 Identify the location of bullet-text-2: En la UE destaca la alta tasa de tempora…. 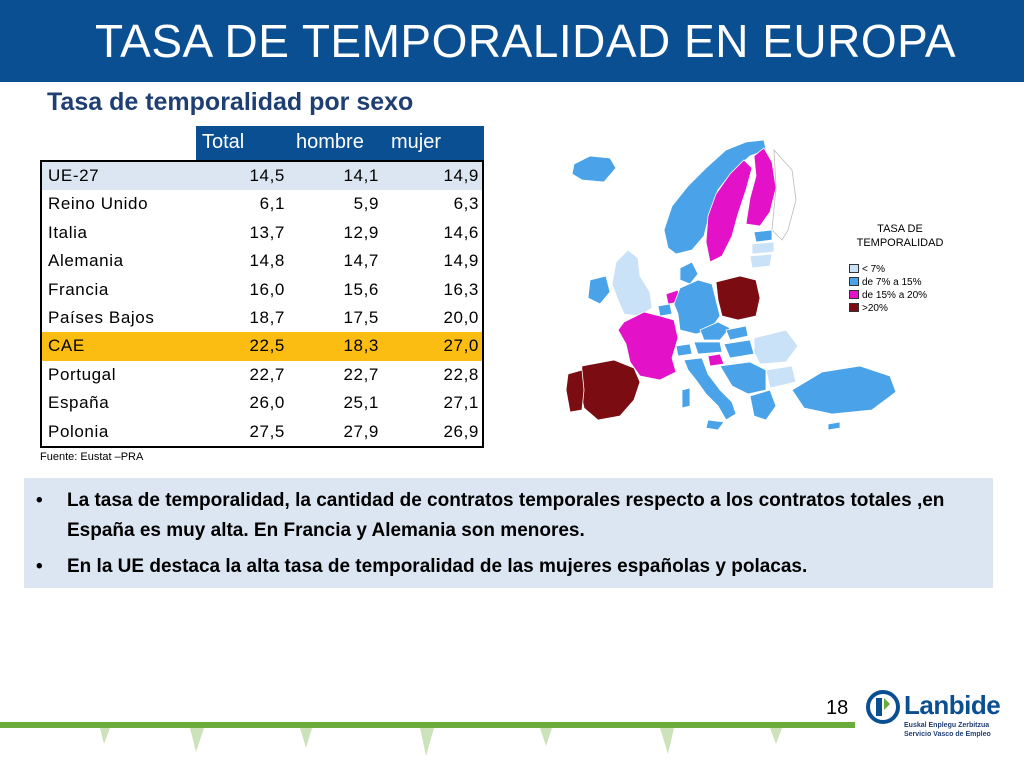
(437, 566).